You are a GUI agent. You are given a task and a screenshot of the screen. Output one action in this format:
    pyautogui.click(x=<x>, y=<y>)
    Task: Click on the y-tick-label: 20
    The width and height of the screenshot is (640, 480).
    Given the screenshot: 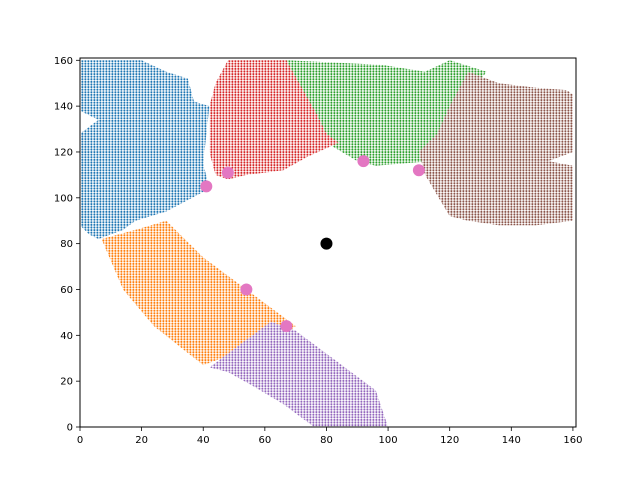 What is the action you would take?
    pyautogui.click(x=66, y=382)
    